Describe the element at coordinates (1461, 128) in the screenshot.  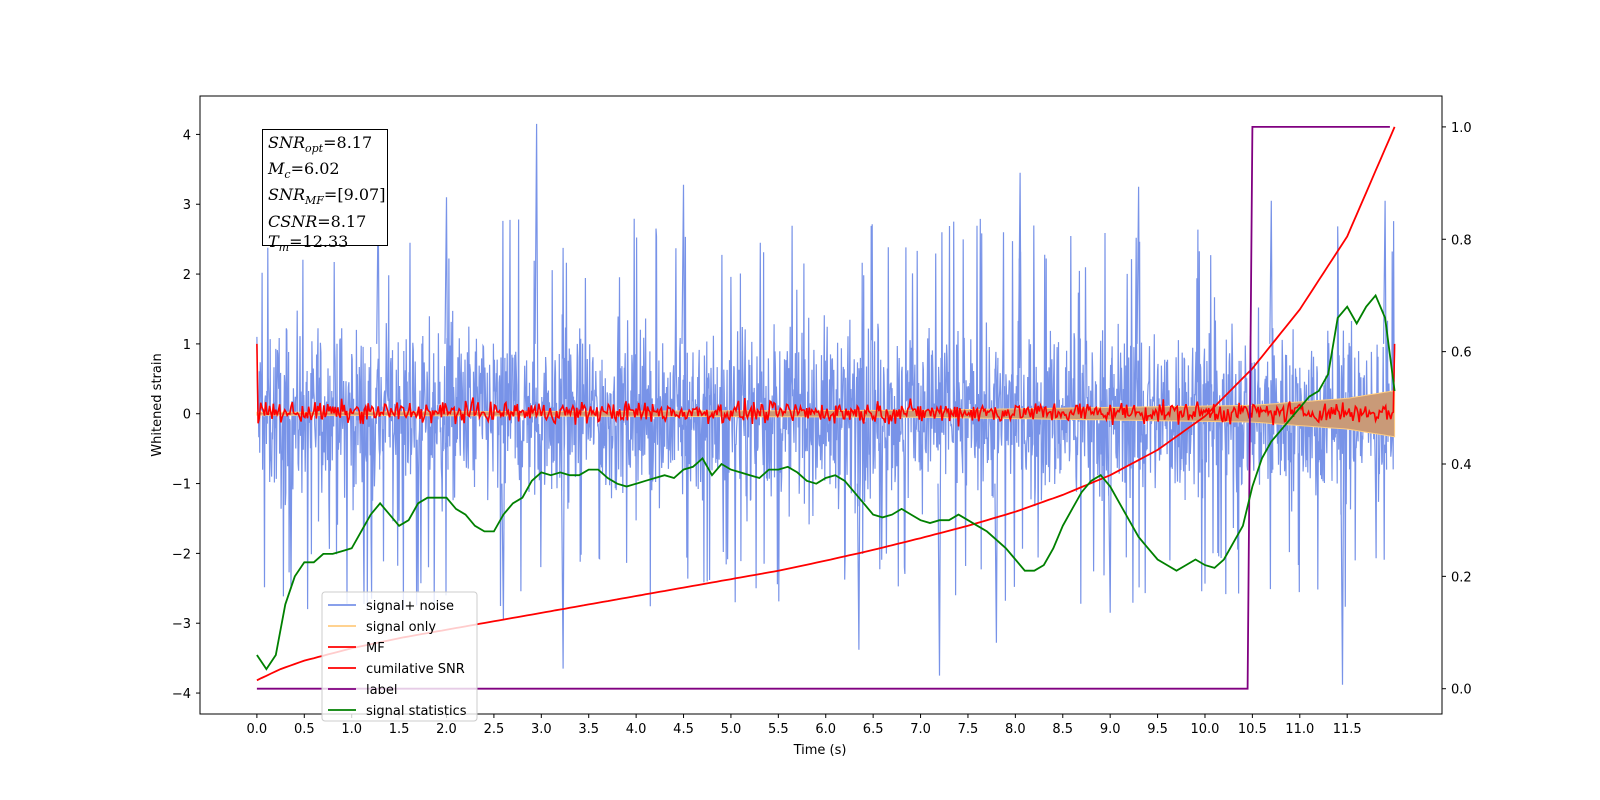
I see `y2-tick-label: 1.0` at that location.